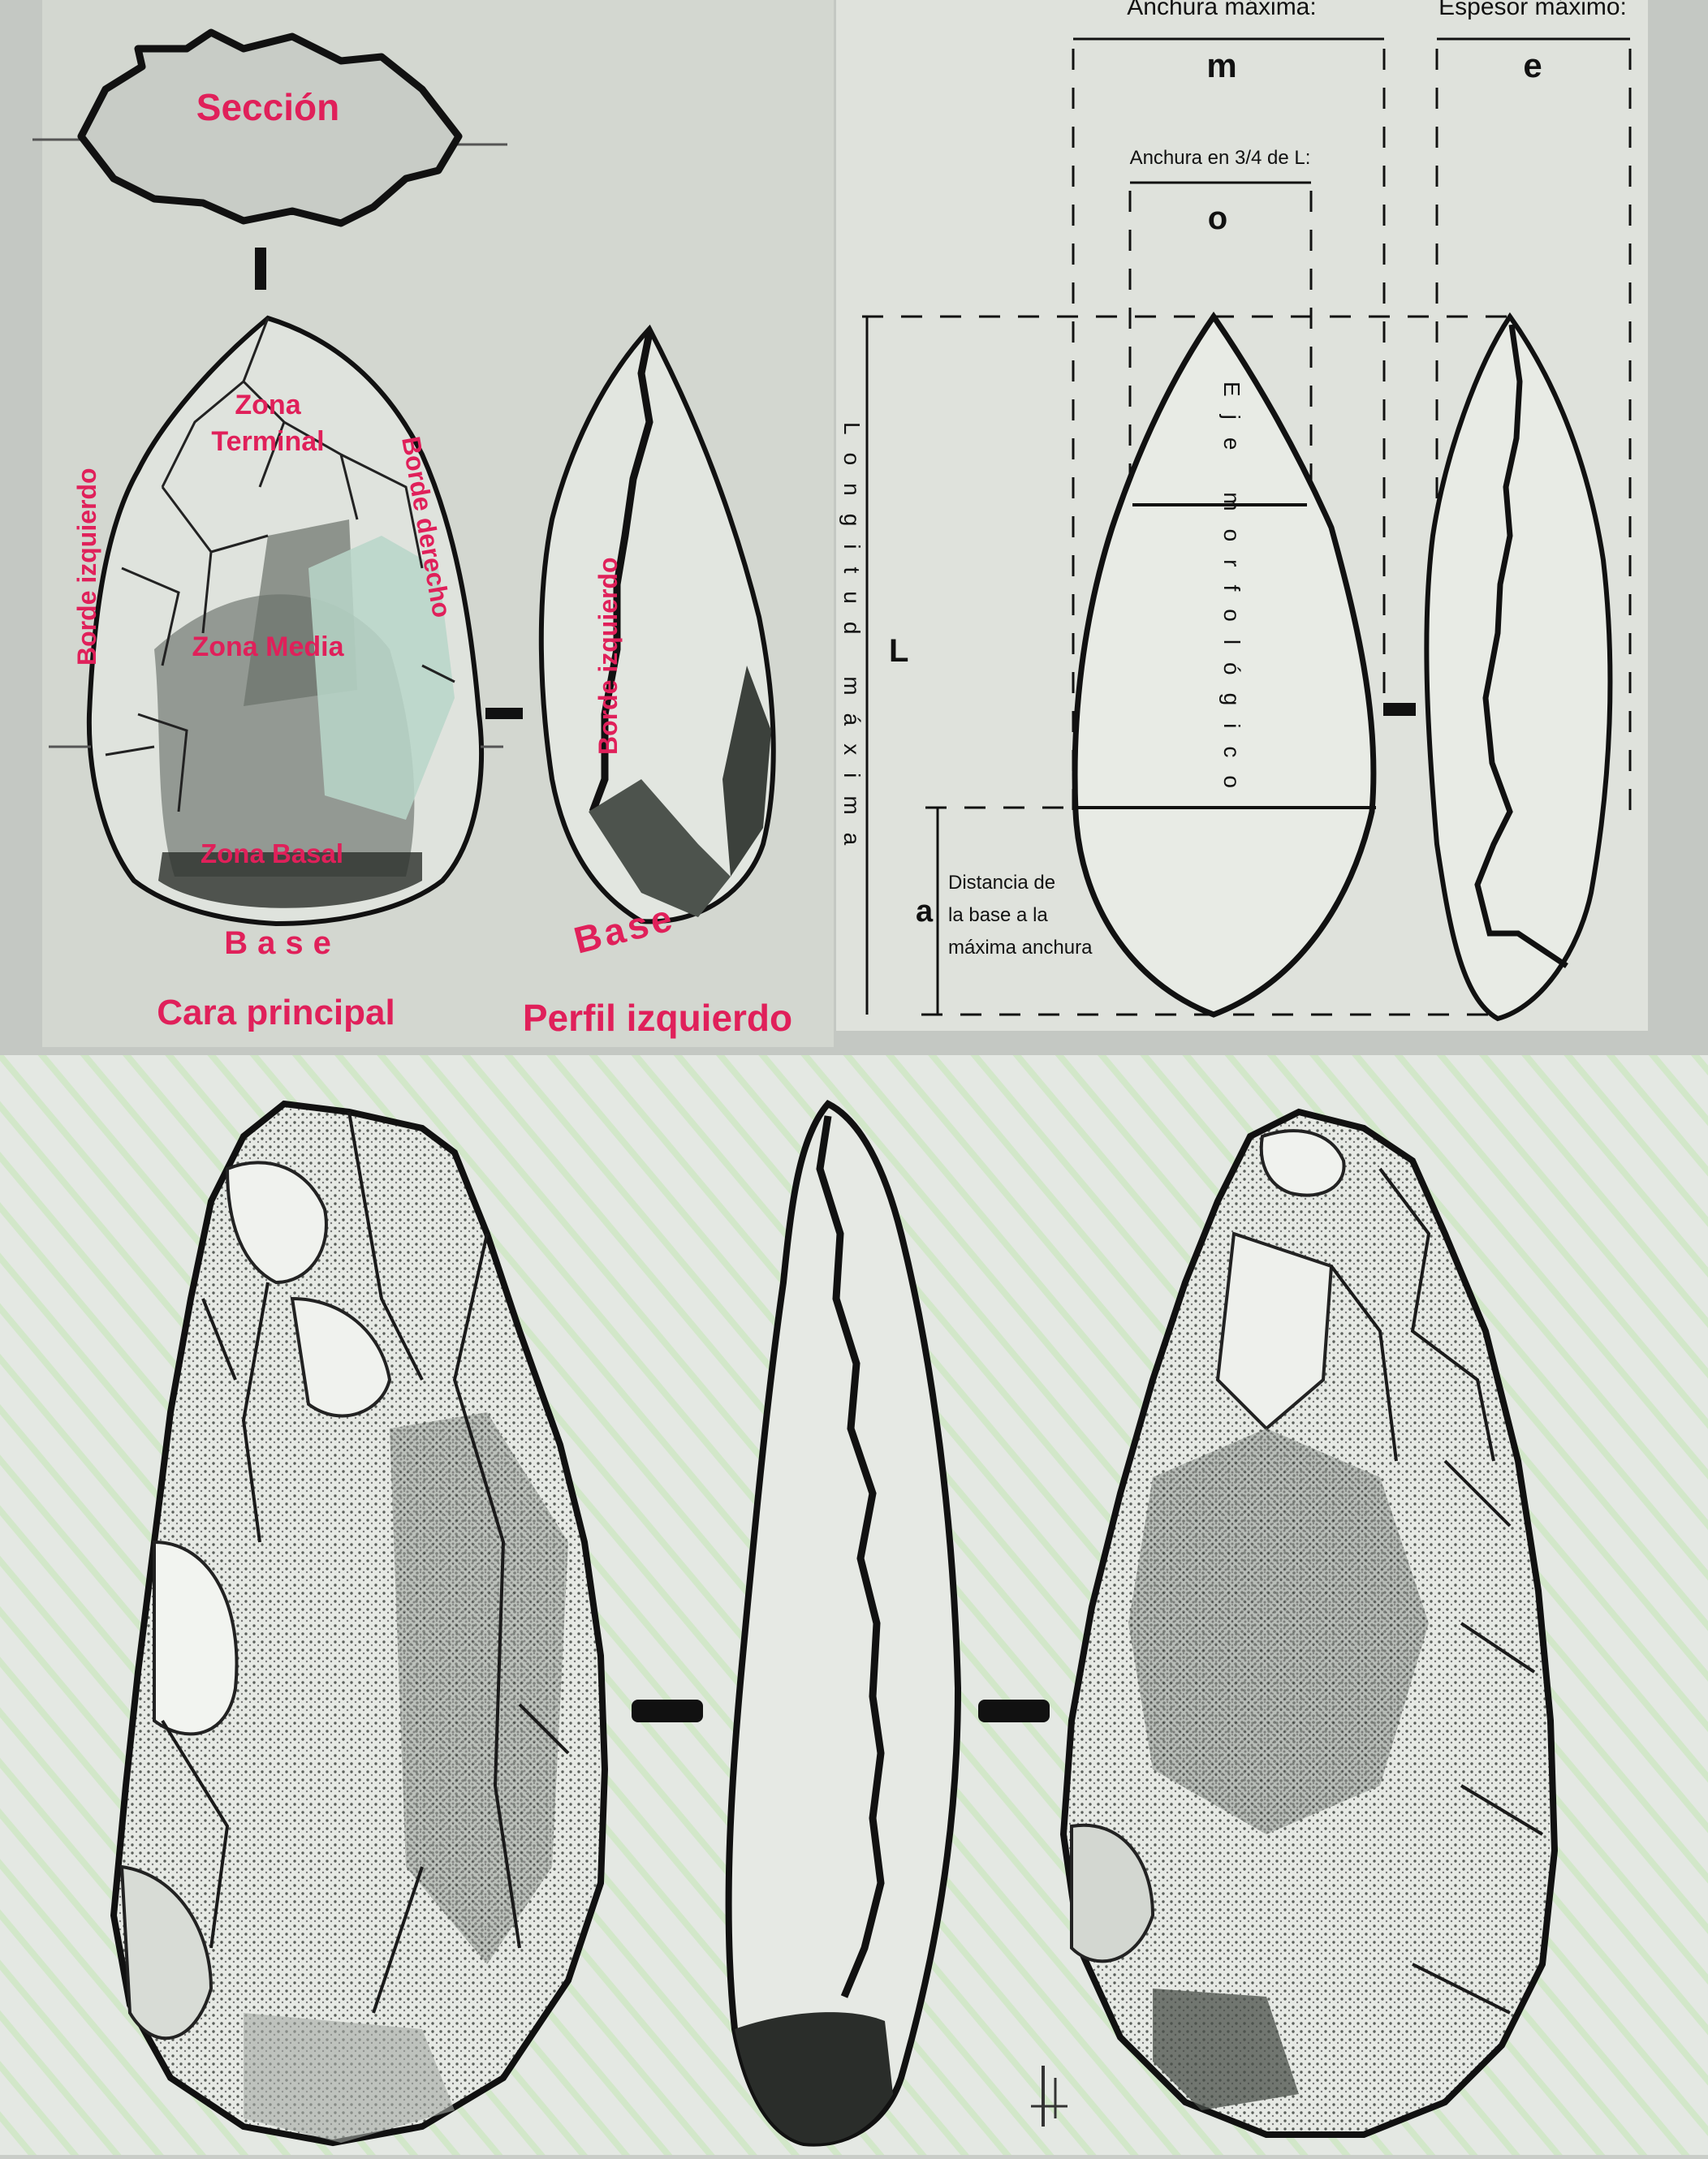 This screenshot has height=2159, width=1708. I want to click on zone-terminal-label-2: Terminal, so click(267, 441).